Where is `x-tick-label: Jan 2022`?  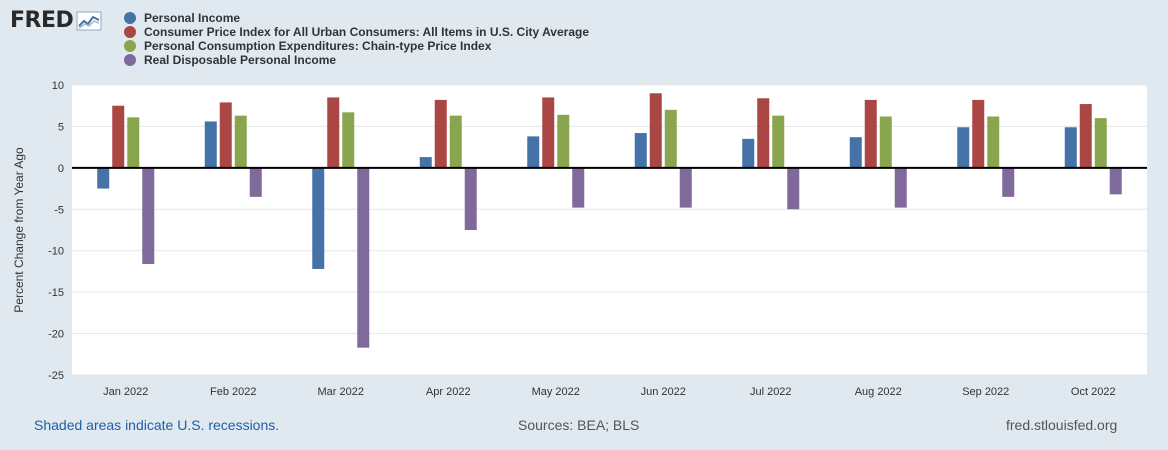
x-tick-label: Jan 2022 is located at coordinates (125, 392).